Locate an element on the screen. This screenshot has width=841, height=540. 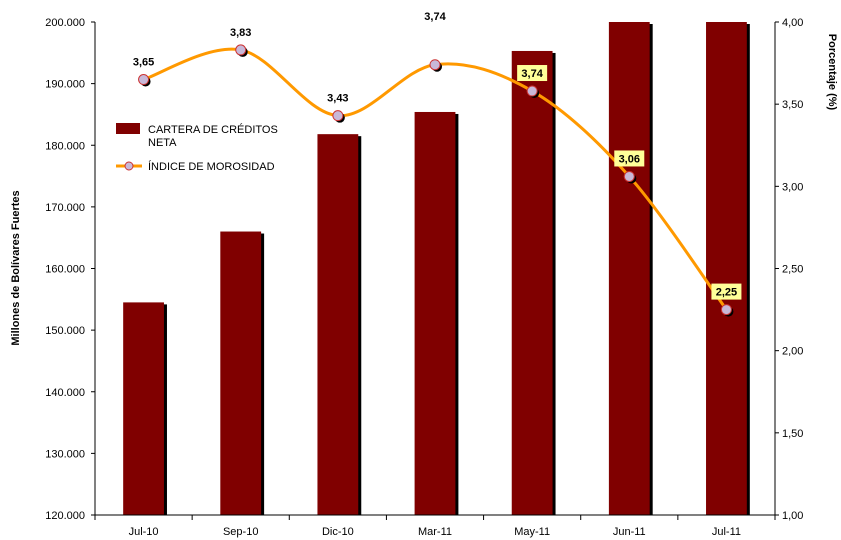
y2-tick-label: 3,00 is located at coordinates (792, 187).